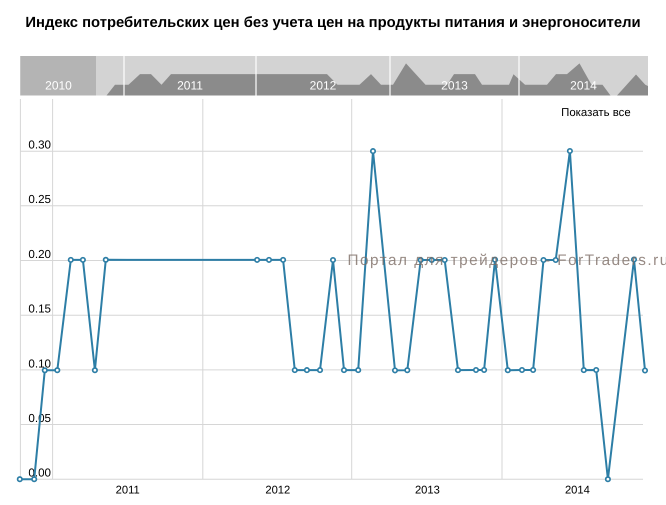 Image resolution: width=666 pixels, height=505 pixels. I want to click on svg-text: 0.30, so click(39, 145).